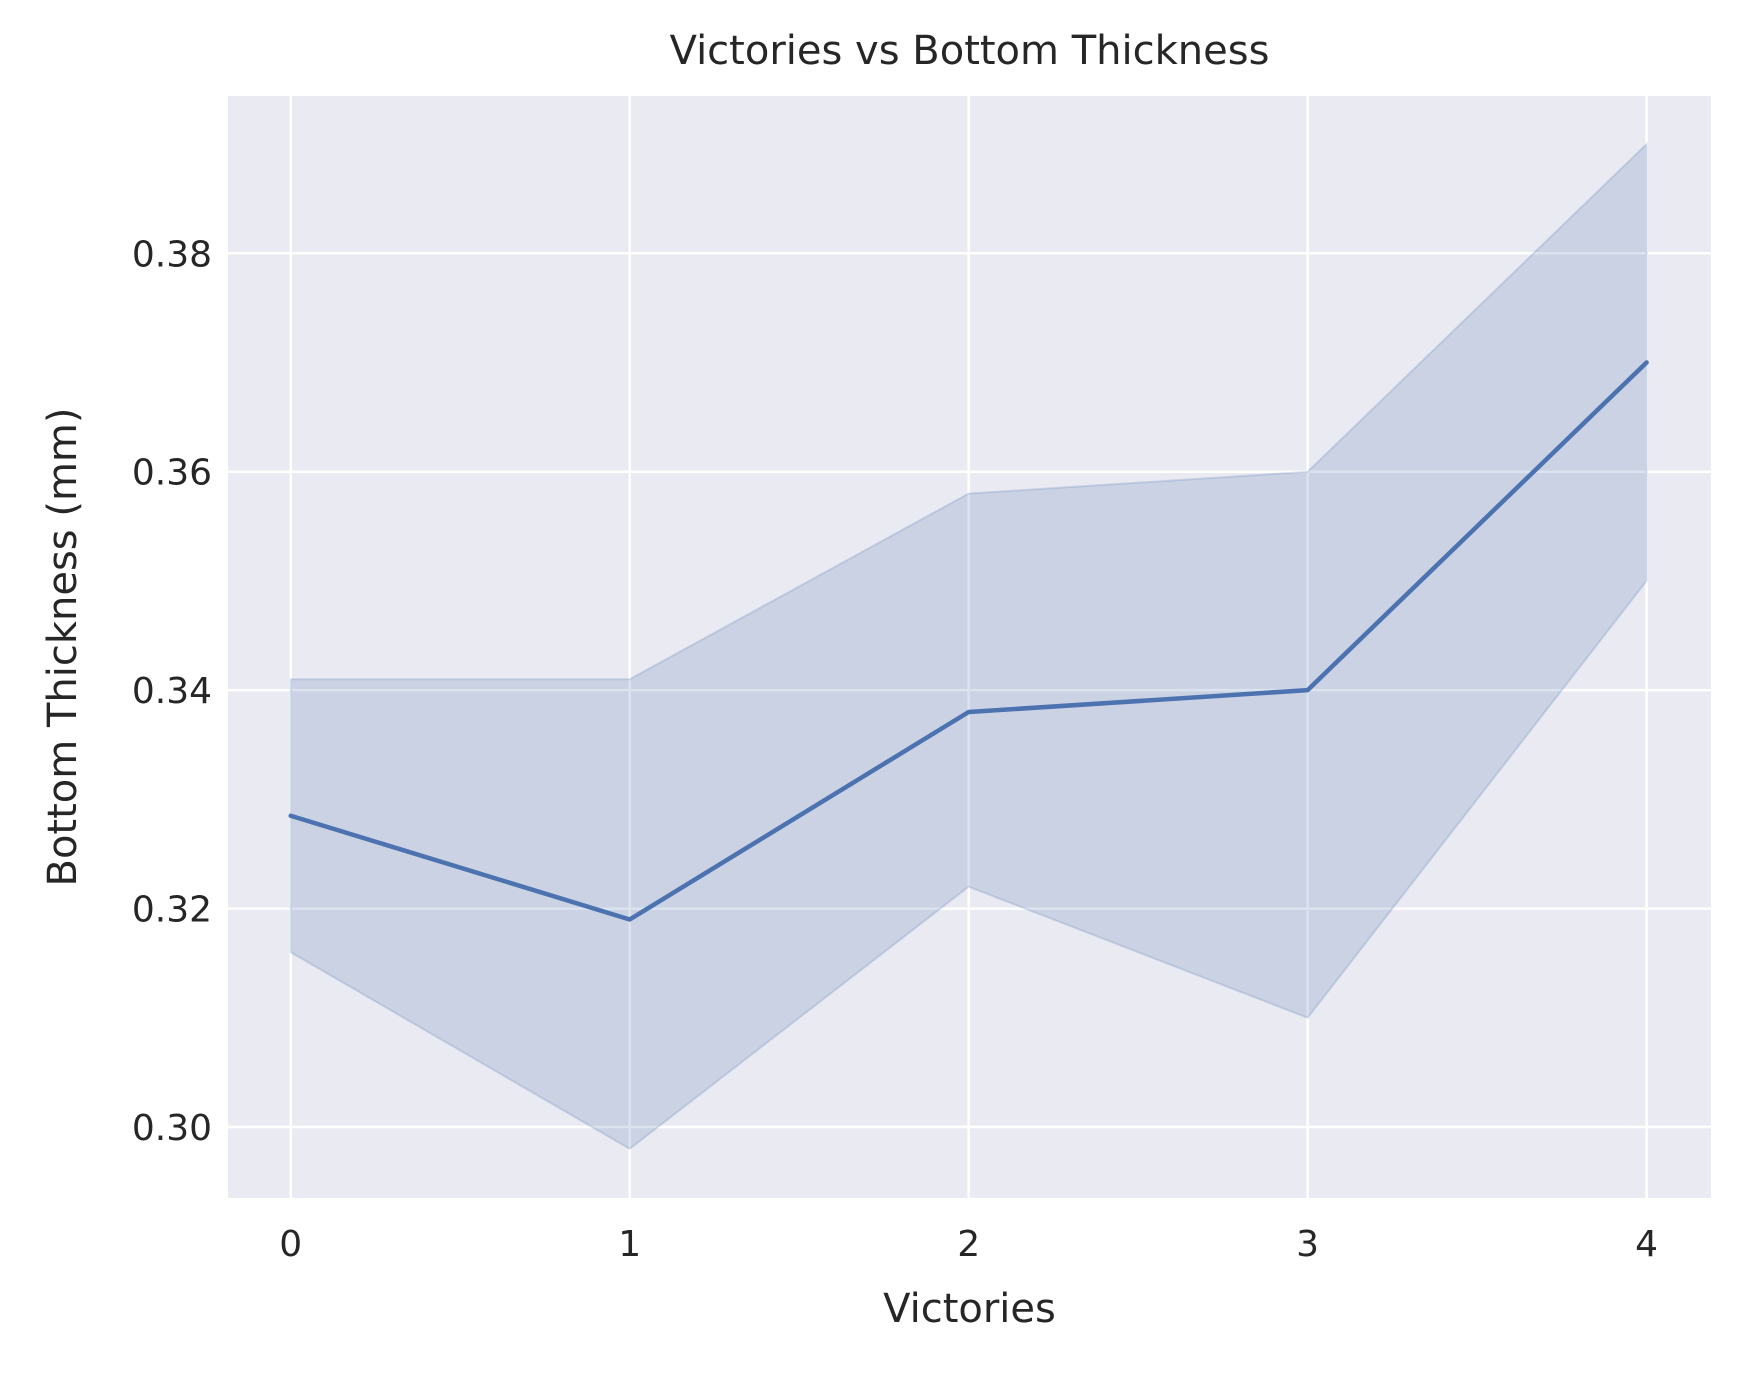  I want to click on y-tick-label: 0.30, so click(172, 1128).